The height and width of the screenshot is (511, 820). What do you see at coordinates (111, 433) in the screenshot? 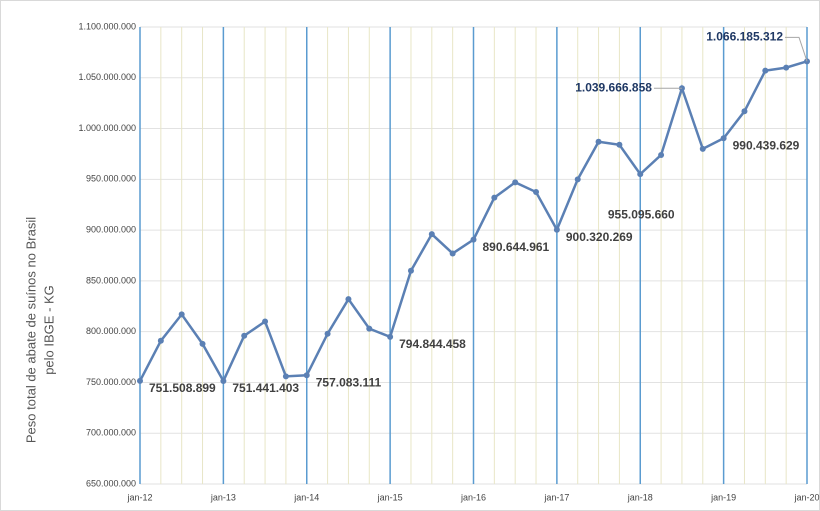
I see `y-tick-label: 700.000.000` at bounding box center [111, 433].